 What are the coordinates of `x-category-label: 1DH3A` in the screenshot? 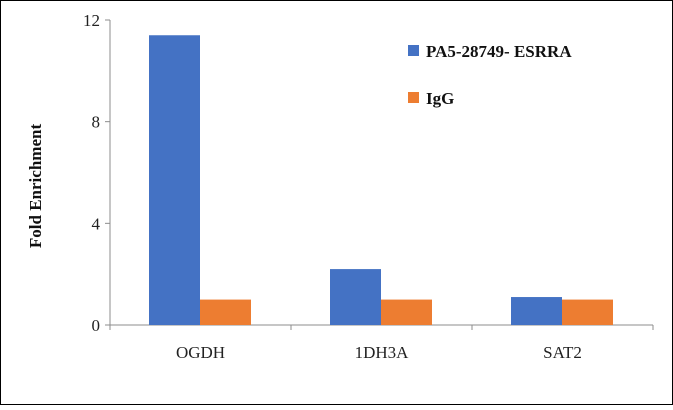 It's located at (382, 352).